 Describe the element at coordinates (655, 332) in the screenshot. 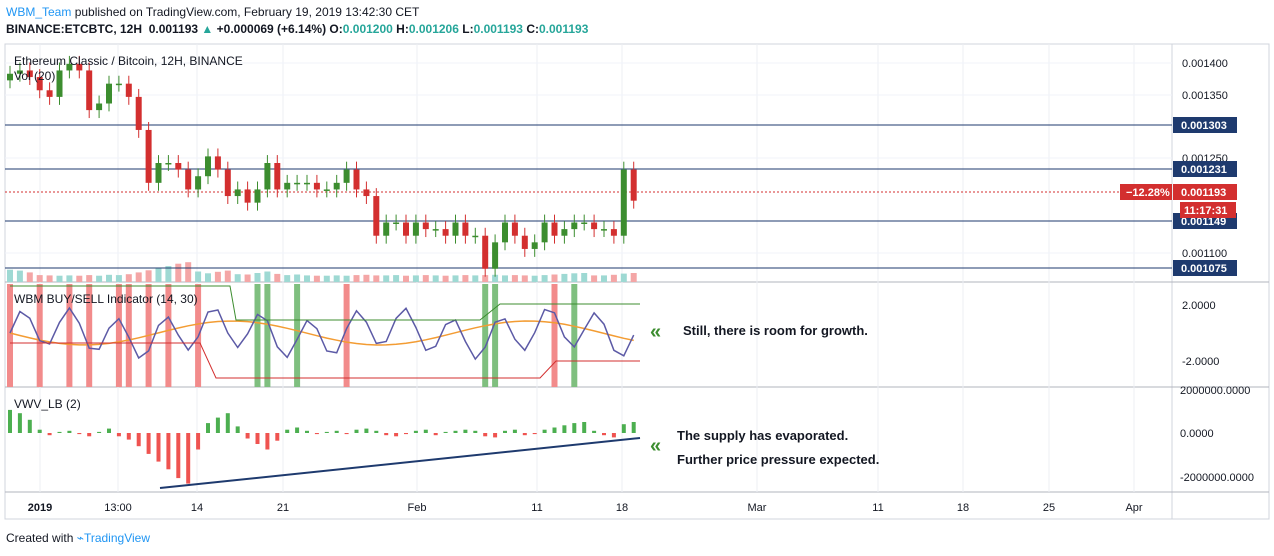

I see `double-chevron-left-icon: «` at that location.